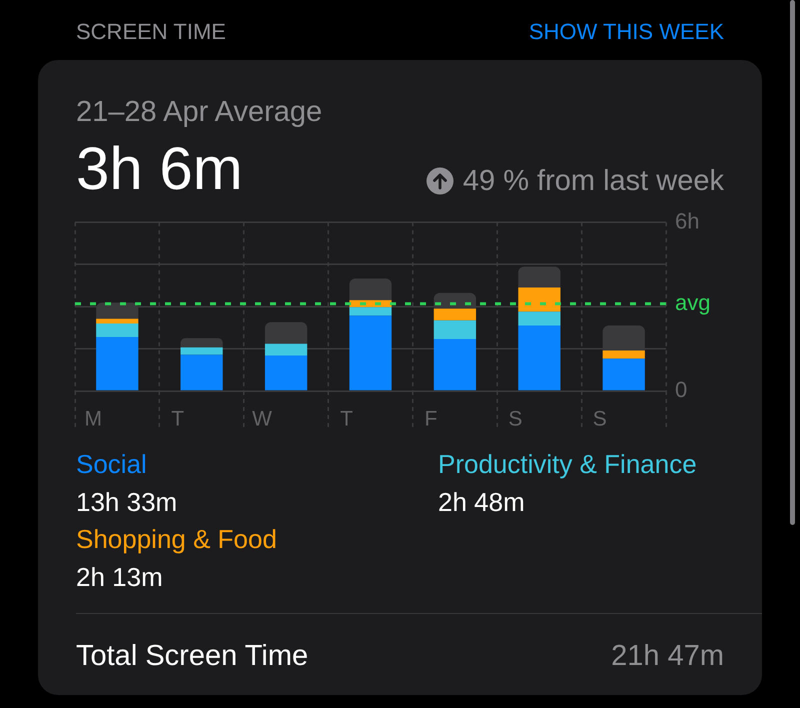 This screenshot has width=800, height=708. What do you see at coordinates (262, 418) in the screenshot?
I see `x-tick-label: W` at bounding box center [262, 418].